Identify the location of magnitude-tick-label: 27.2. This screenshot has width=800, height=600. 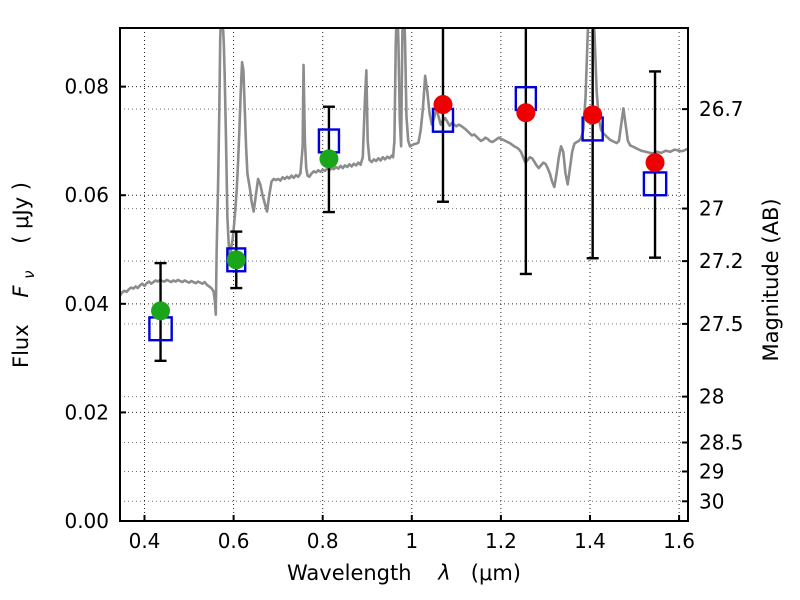
(721, 261).